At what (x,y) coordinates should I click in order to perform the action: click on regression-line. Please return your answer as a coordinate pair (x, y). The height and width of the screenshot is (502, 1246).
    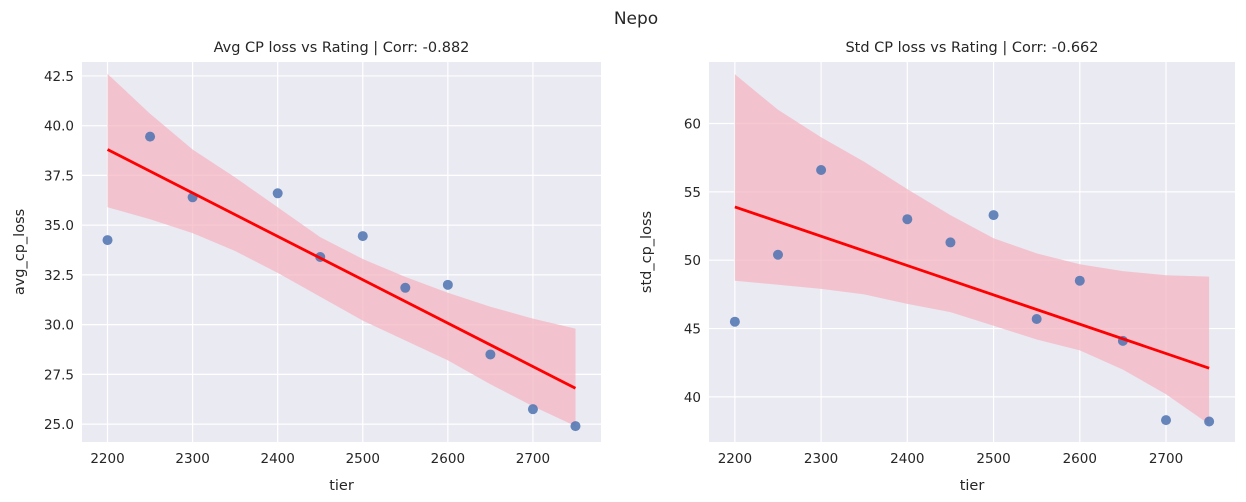
    Looking at the image, I should click on (972, 287).